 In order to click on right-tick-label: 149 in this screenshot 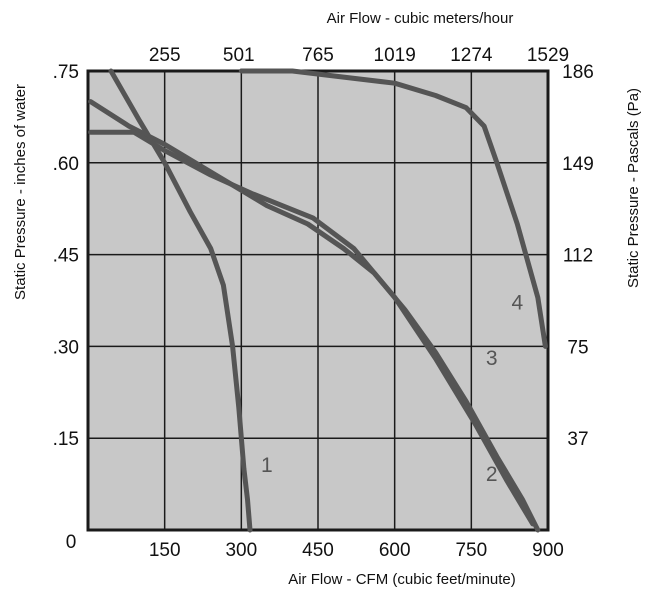, I will do `click(578, 164)`.